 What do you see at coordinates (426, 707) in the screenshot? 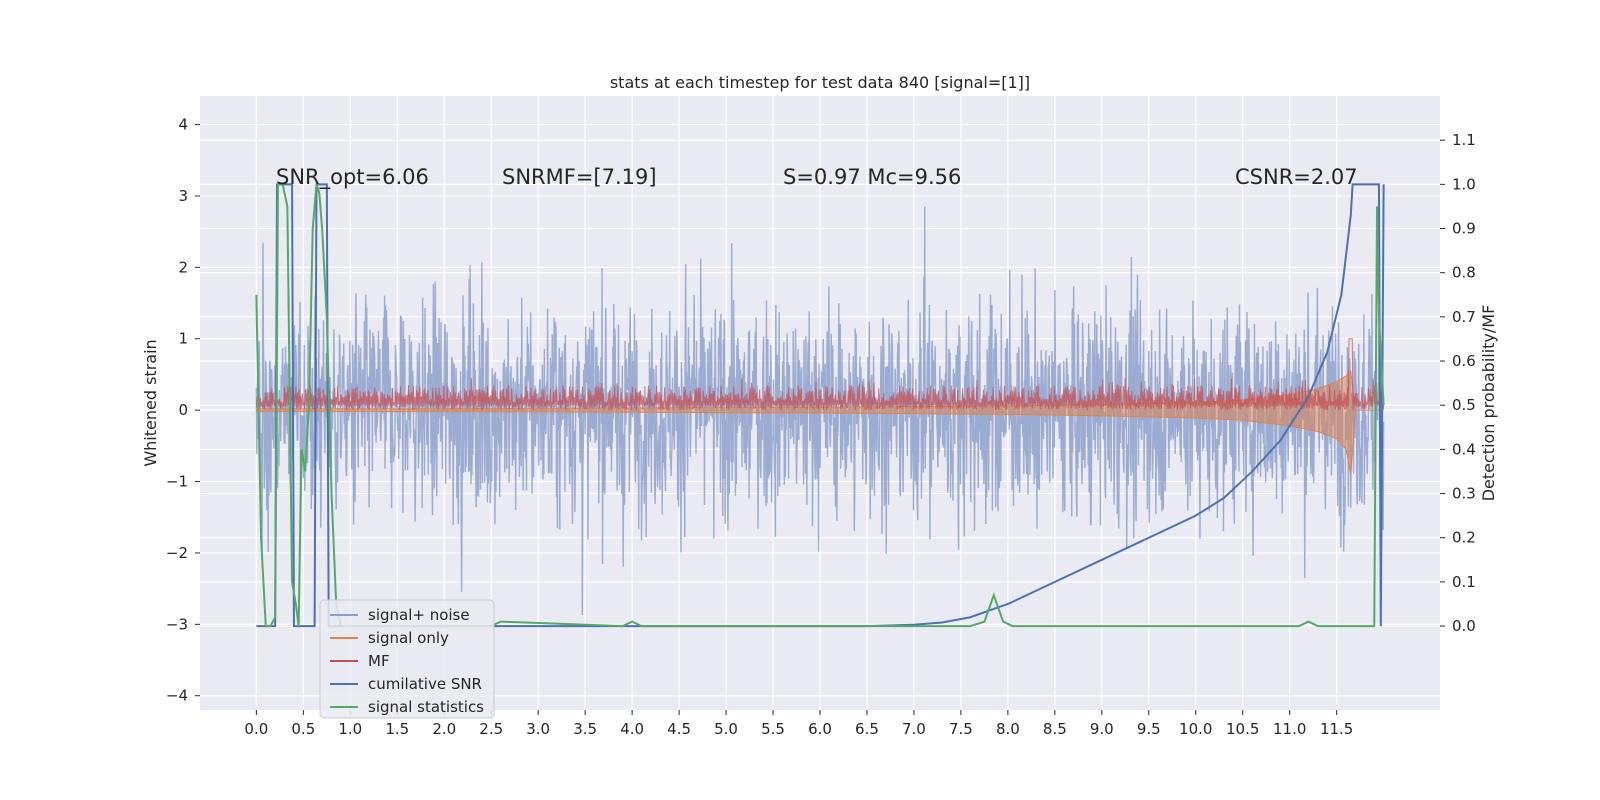
I see `legend-label-signal-statistics: signal statistics` at bounding box center [426, 707].